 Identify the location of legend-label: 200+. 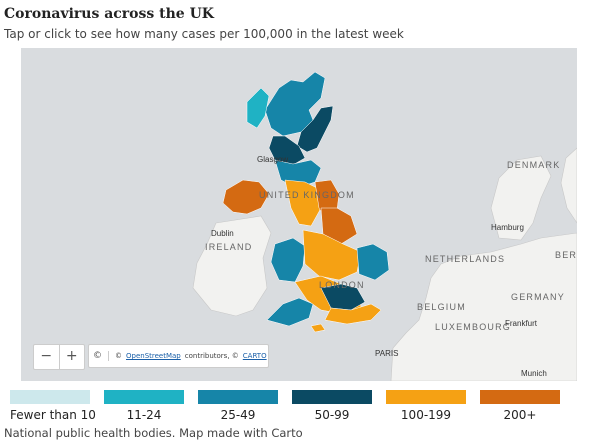
(520, 415).